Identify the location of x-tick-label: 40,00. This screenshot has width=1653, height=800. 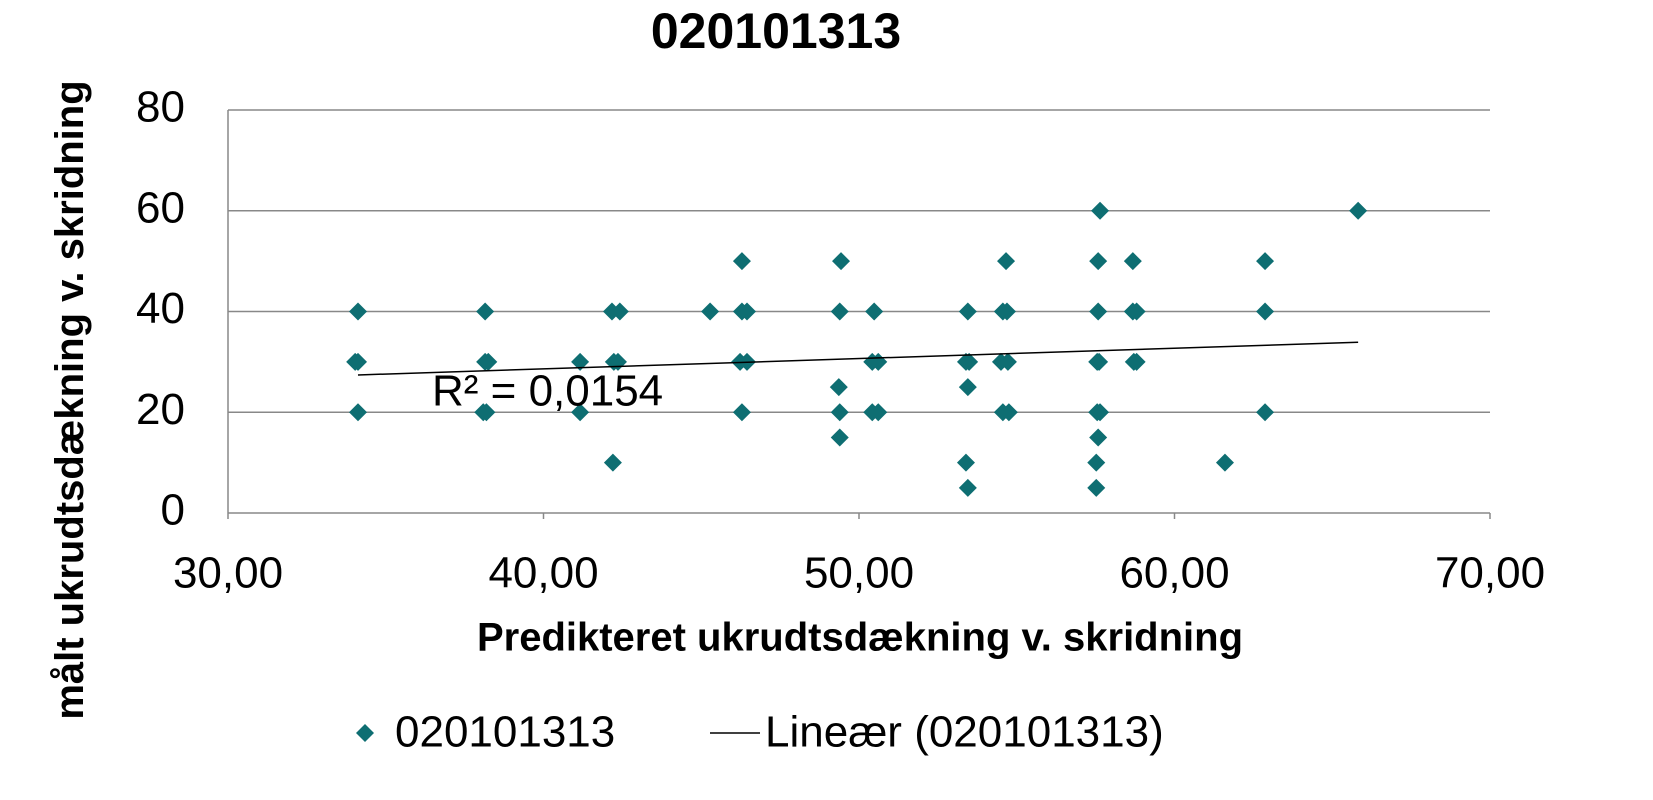
(543, 573).